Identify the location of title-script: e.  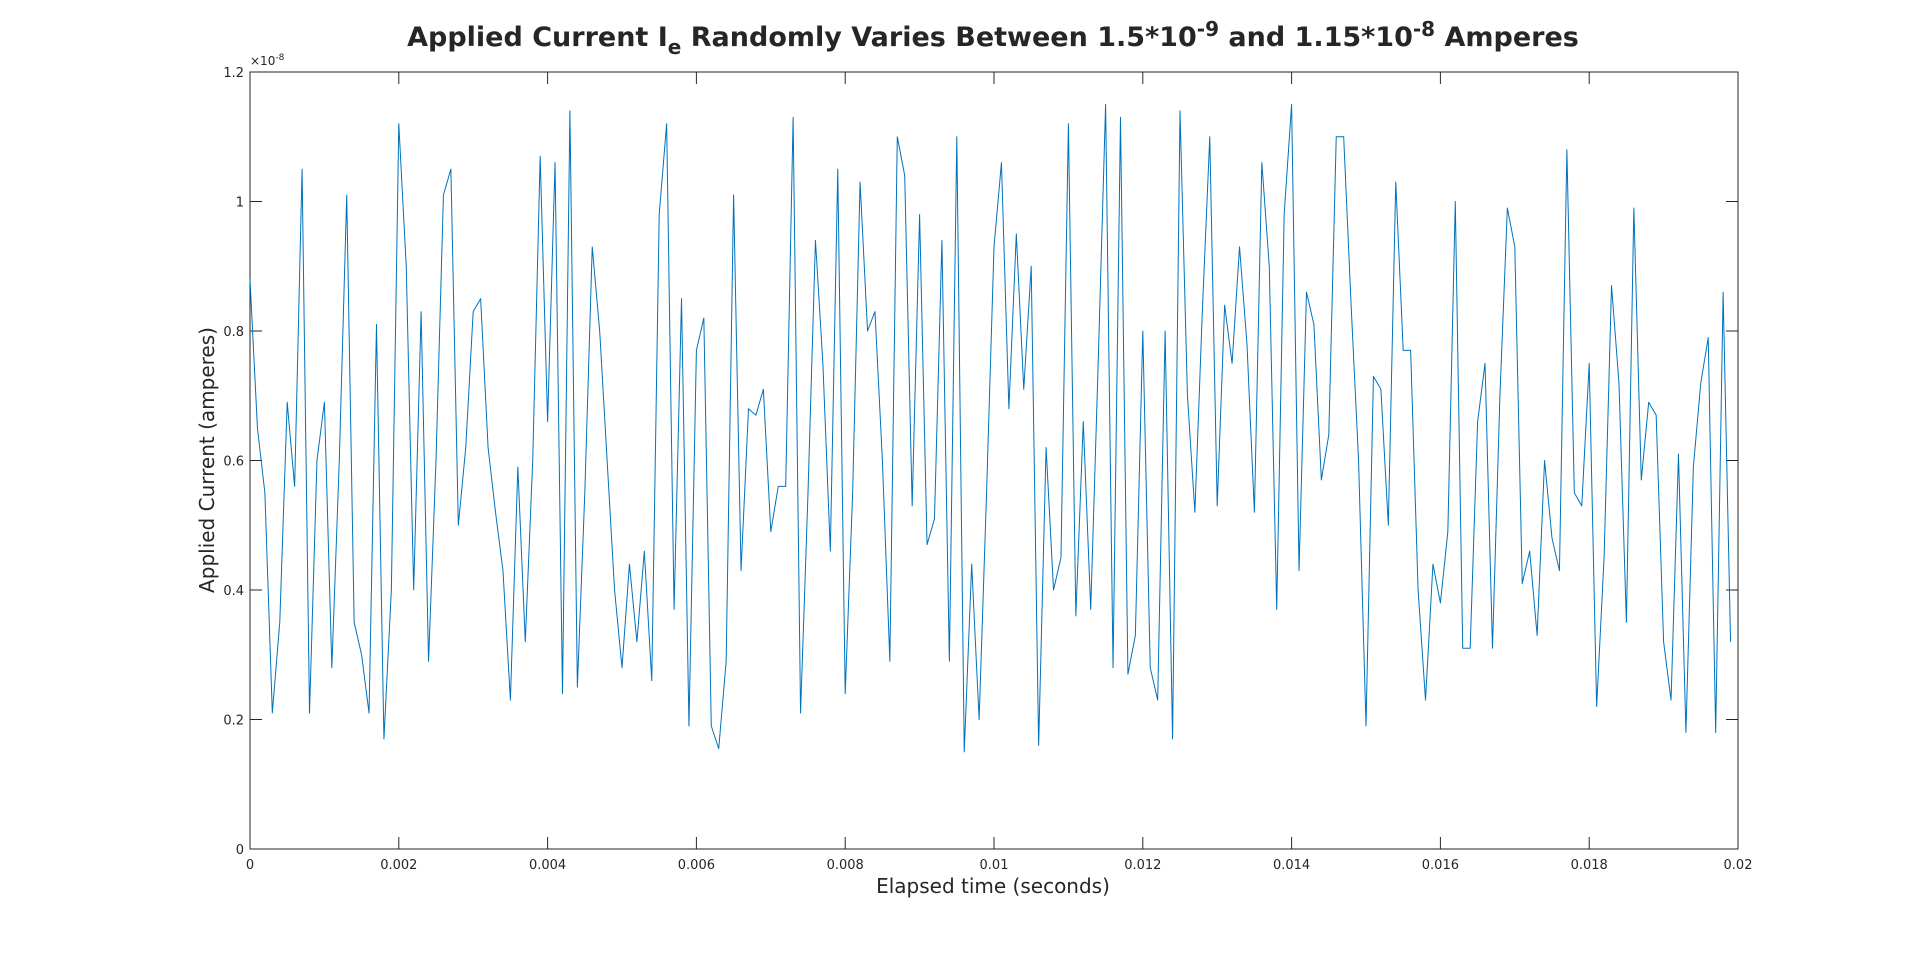
(675, 47).